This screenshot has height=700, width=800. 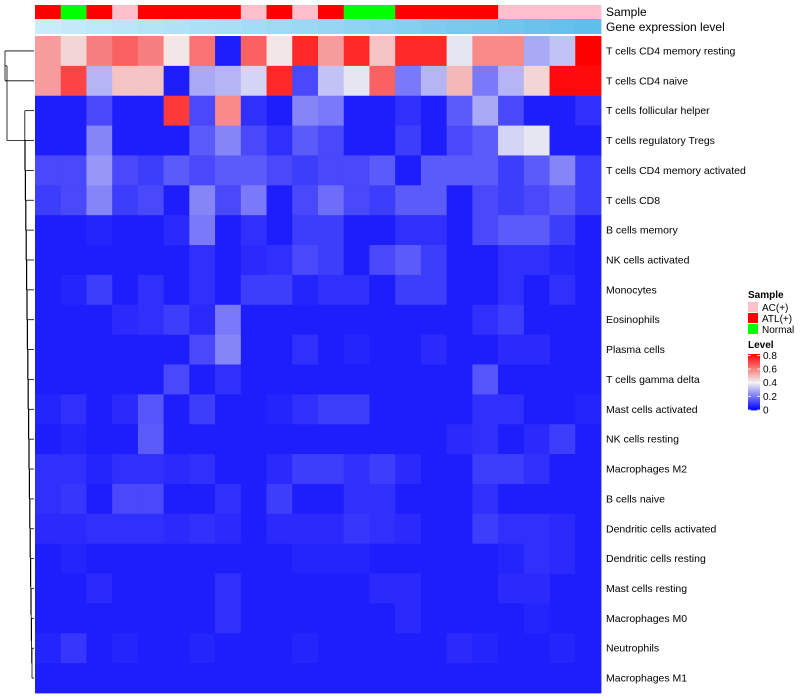 I want to click on gene-expression-annotation-bar, so click(x=318, y=26).